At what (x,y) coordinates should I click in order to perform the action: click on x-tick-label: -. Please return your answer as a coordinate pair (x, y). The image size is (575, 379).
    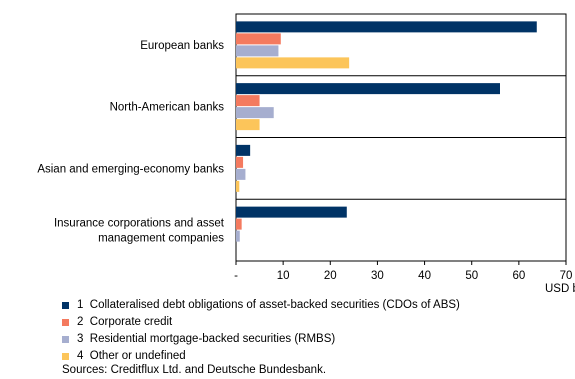
    Looking at the image, I should click on (236, 276).